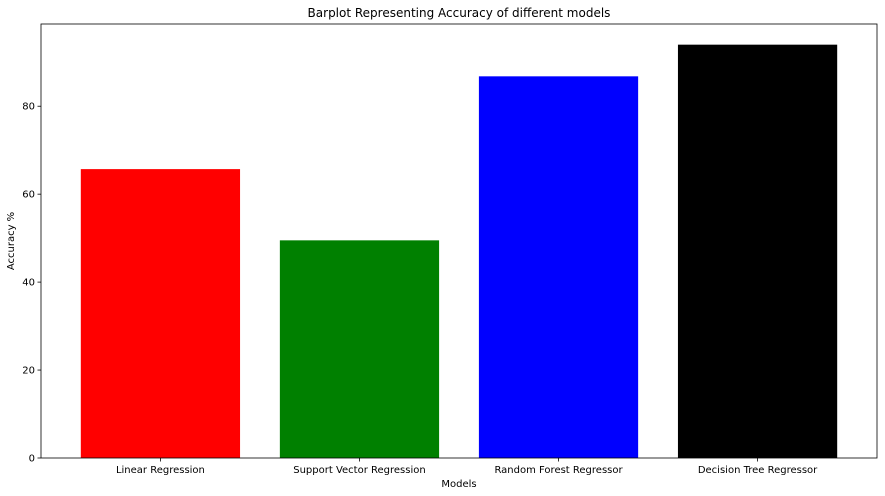  What do you see at coordinates (11, 241) in the screenshot?
I see `y-axis-label: Accuracy %` at bounding box center [11, 241].